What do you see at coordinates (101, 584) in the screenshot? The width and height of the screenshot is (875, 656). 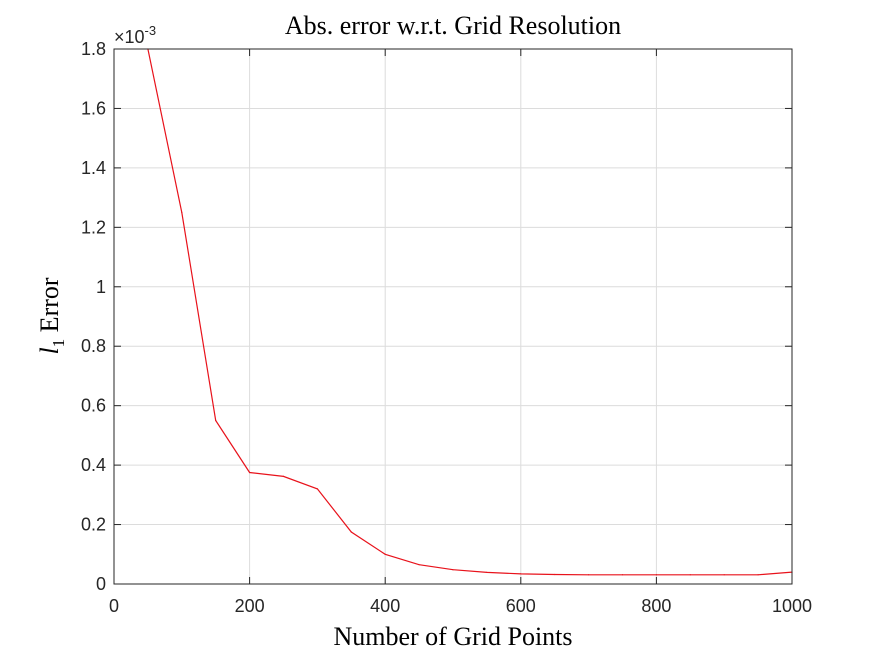 I see `y-tick-label: 0` at bounding box center [101, 584].